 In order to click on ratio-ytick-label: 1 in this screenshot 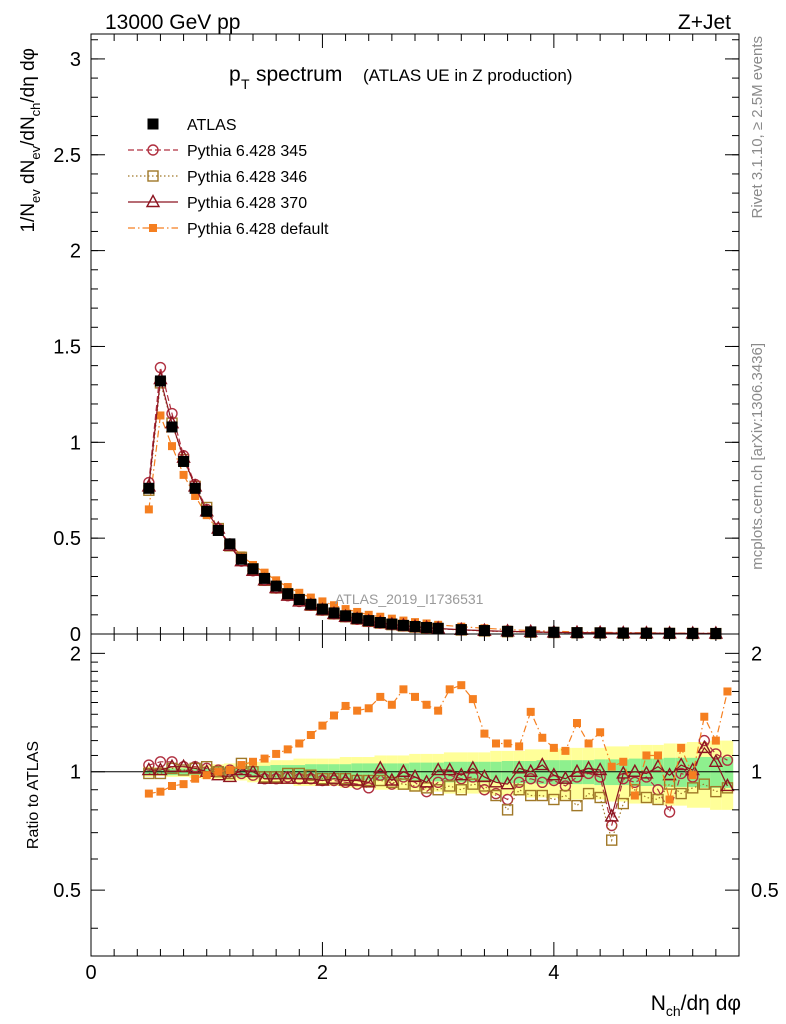, I will do `click(75, 773)`.